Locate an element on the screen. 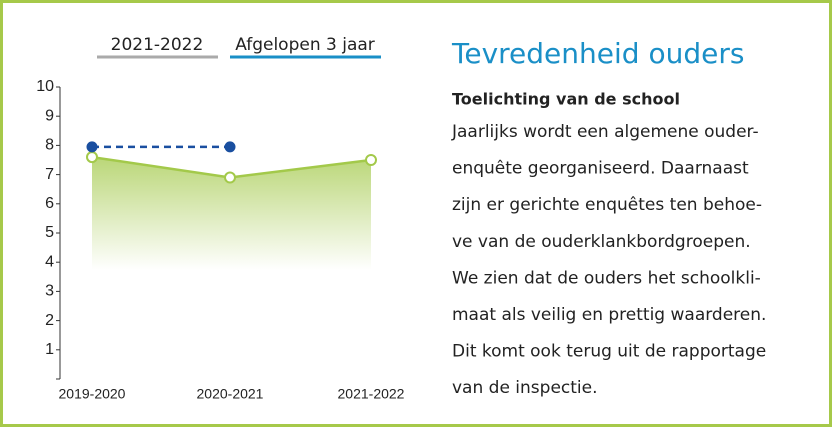 The height and width of the screenshot is (427, 832). body-line: enquête georganiseerd. Daarnaast is located at coordinates (600, 169).